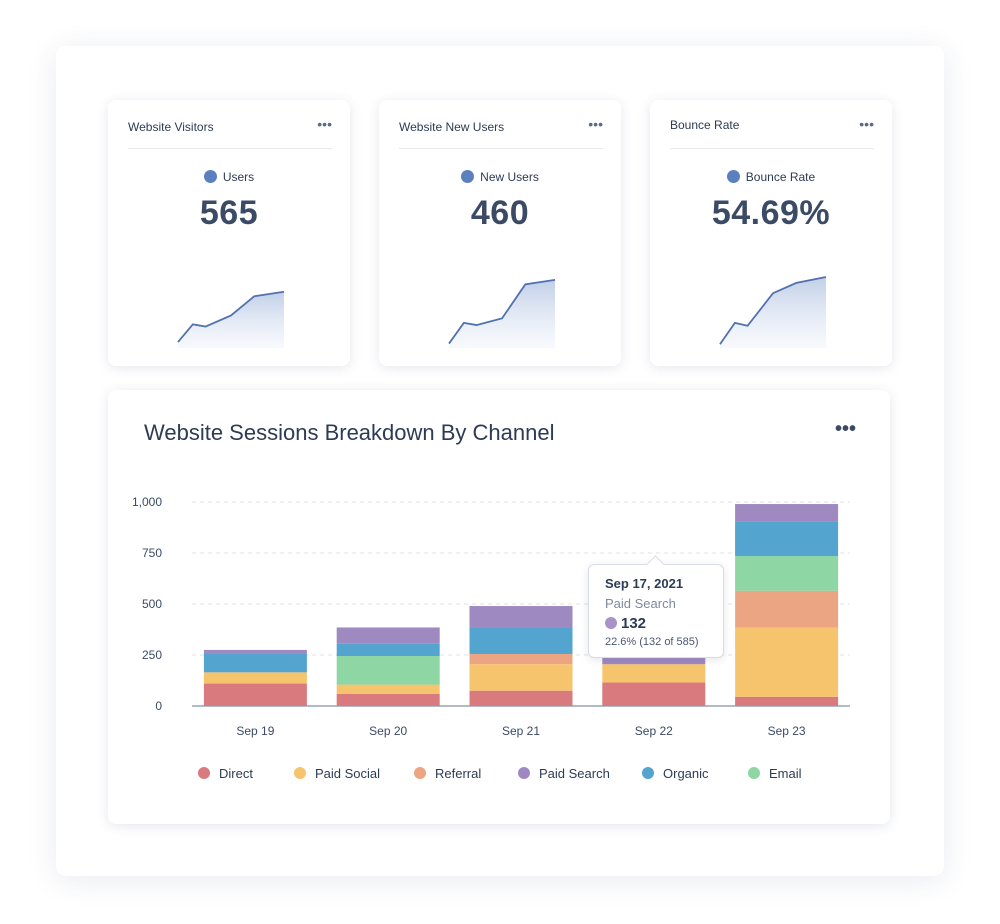 This screenshot has width=1000, height=924. I want to click on tooltip-series: Paid Search, so click(640, 603).